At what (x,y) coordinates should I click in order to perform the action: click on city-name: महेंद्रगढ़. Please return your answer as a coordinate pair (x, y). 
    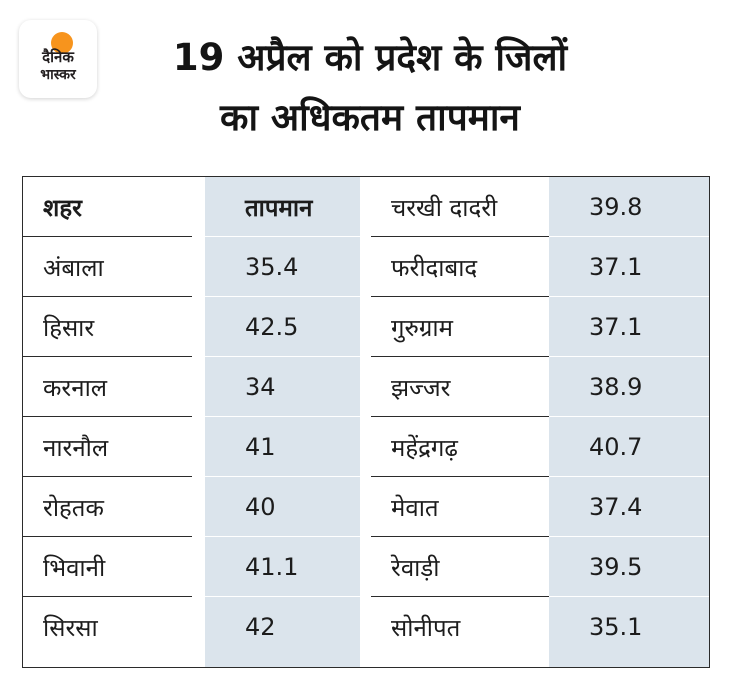
    Looking at the image, I should click on (424, 447).